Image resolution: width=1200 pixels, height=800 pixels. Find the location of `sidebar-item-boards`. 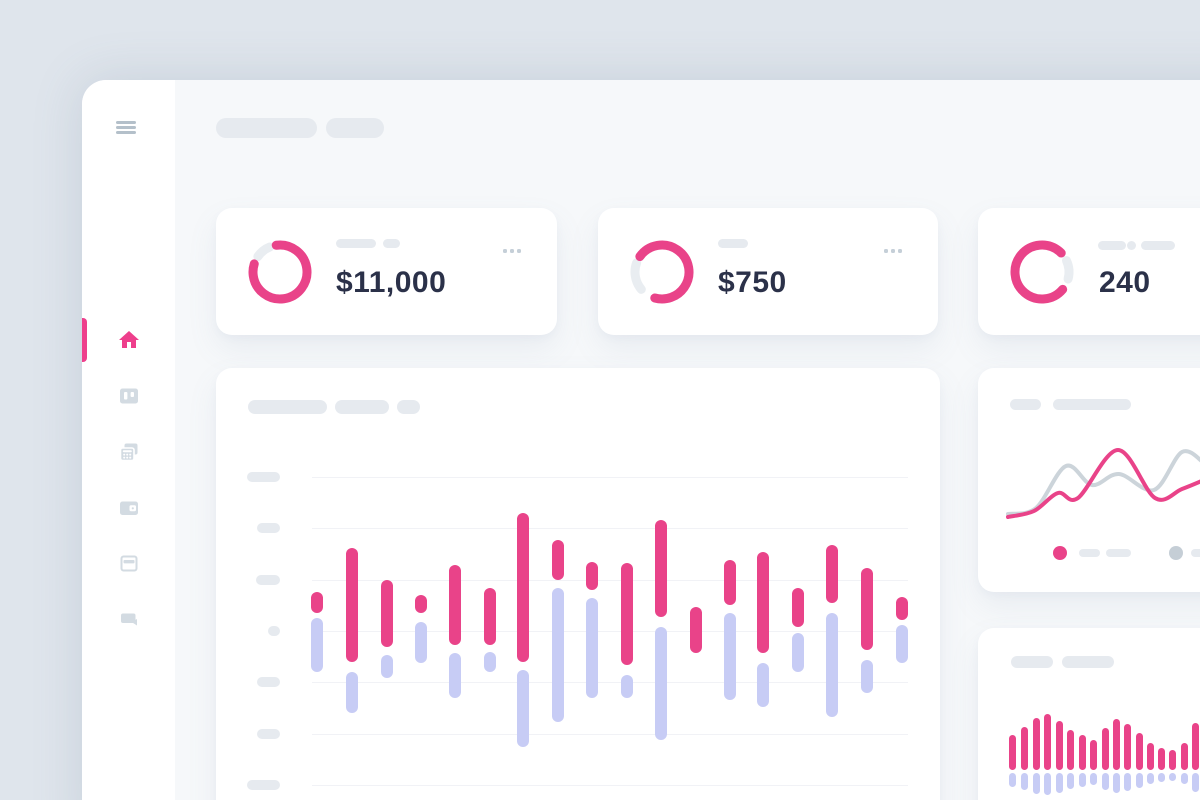

sidebar-item-boards is located at coordinates (129, 396).